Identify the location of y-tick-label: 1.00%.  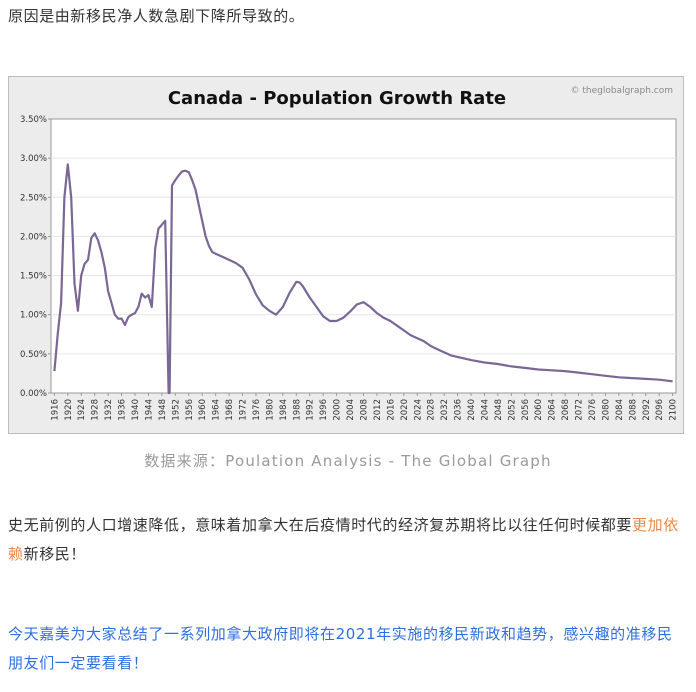
(33, 316).